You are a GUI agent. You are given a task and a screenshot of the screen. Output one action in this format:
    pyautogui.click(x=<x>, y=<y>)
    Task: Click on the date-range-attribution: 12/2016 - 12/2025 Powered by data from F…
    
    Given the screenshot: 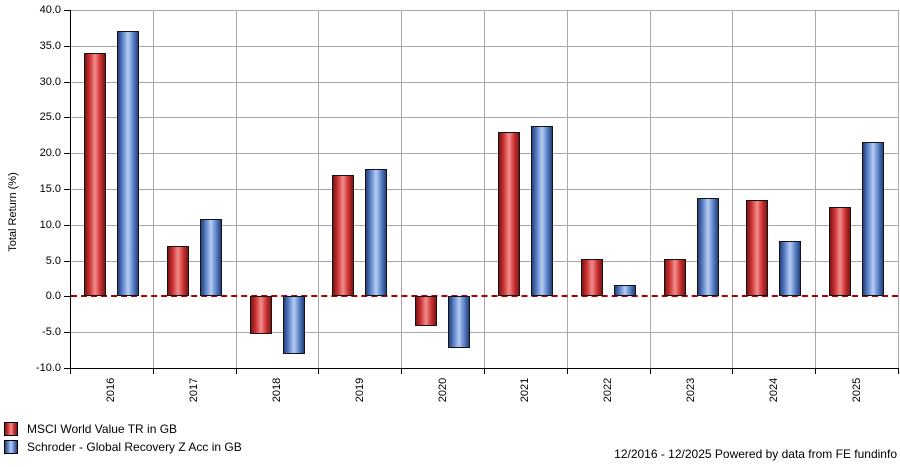 What is the action you would take?
    pyautogui.click(x=755, y=454)
    